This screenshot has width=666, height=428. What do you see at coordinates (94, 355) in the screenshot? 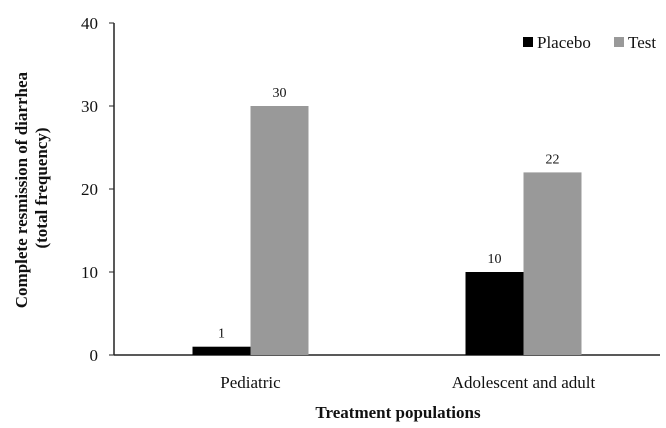
I see `y-tick-label: 0` at bounding box center [94, 355].